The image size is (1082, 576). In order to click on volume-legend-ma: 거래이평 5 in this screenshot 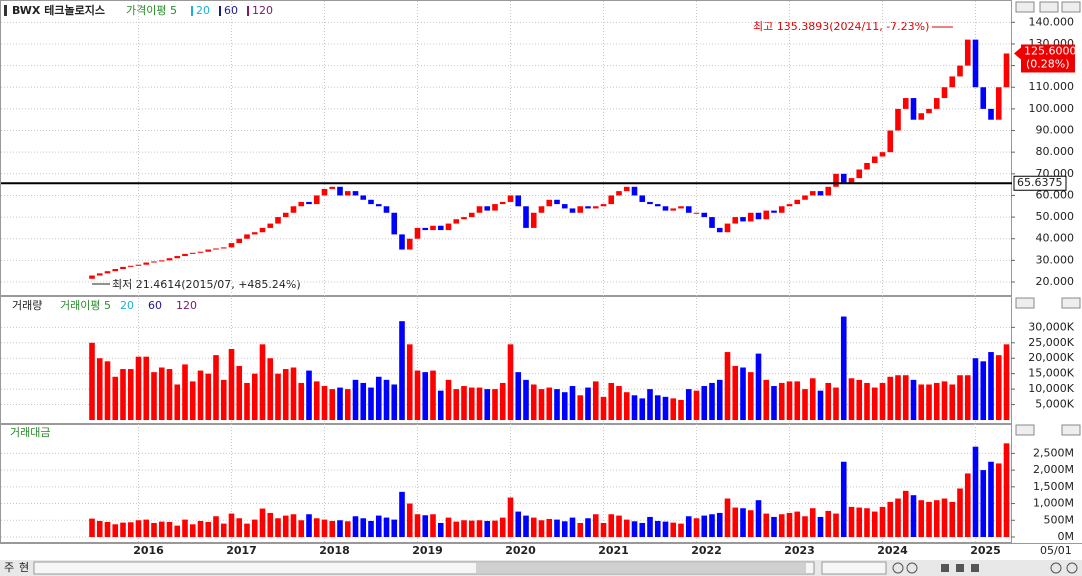, I will do `click(85, 305)`.